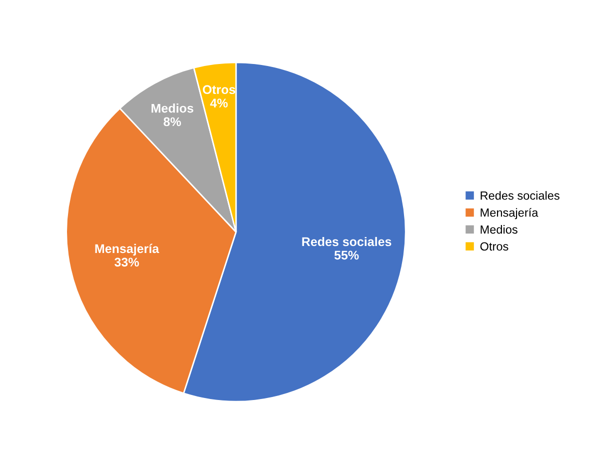 Image resolution: width=603 pixels, height=450 pixels. Describe the element at coordinates (126, 262) in the screenshot. I see `data-label: 33%` at that location.